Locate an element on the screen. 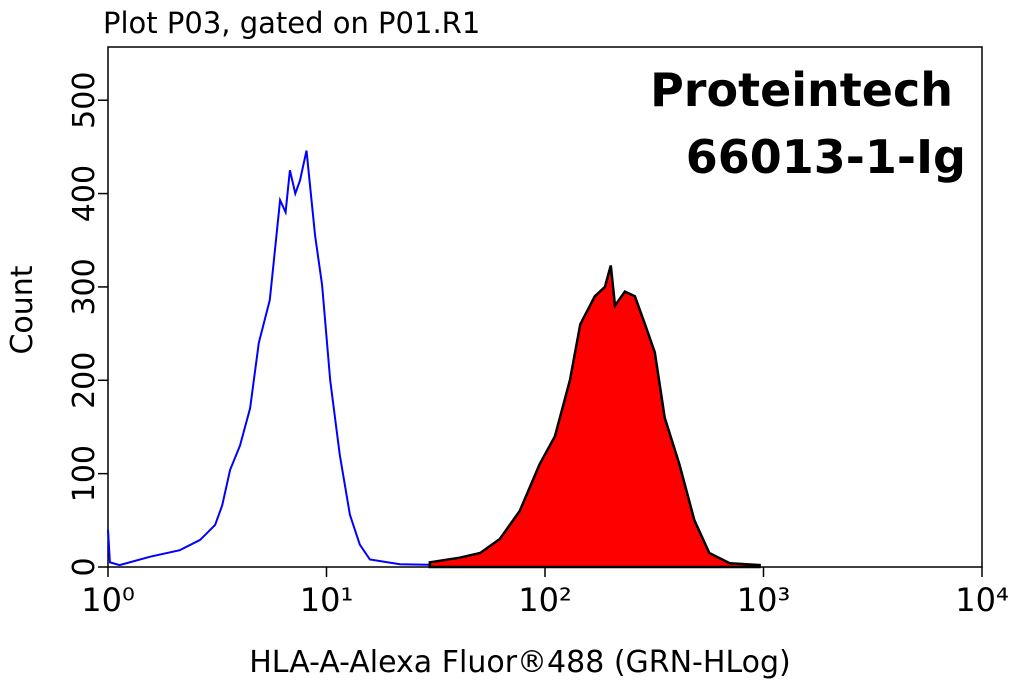 The width and height of the screenshot is (1015, 687). y-tick-label: 100 is located at coordinates (84, 473).